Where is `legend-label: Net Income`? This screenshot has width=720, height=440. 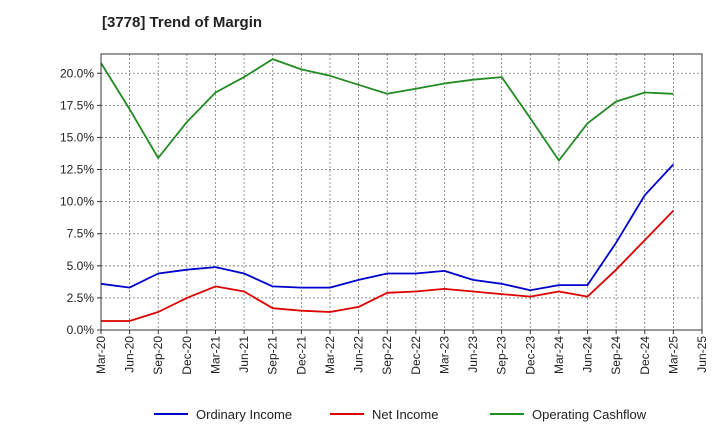 legend-label: Net Income is located at coordinates (405, 414).